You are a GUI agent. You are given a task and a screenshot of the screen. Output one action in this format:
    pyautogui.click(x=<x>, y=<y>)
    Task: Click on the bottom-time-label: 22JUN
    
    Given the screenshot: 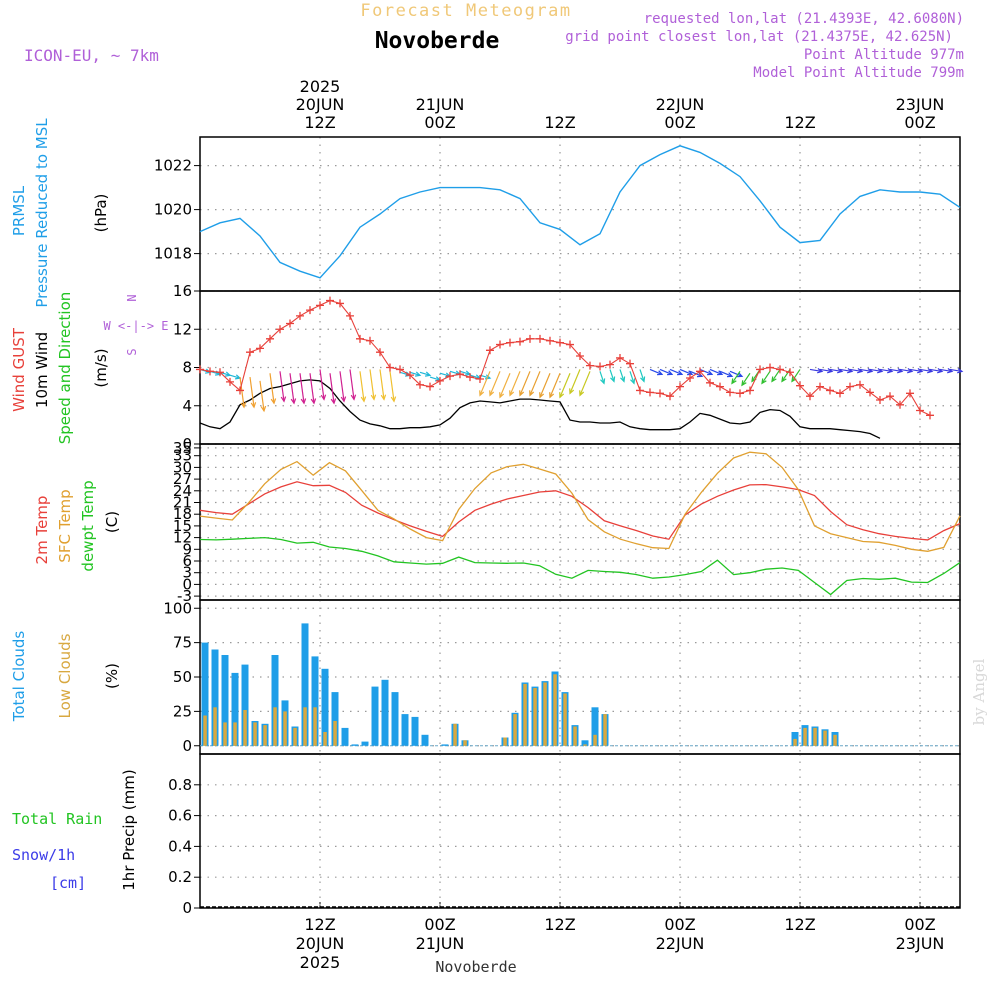 What is the action you would take?
    pyautogui.click(x=680, y=943)
    